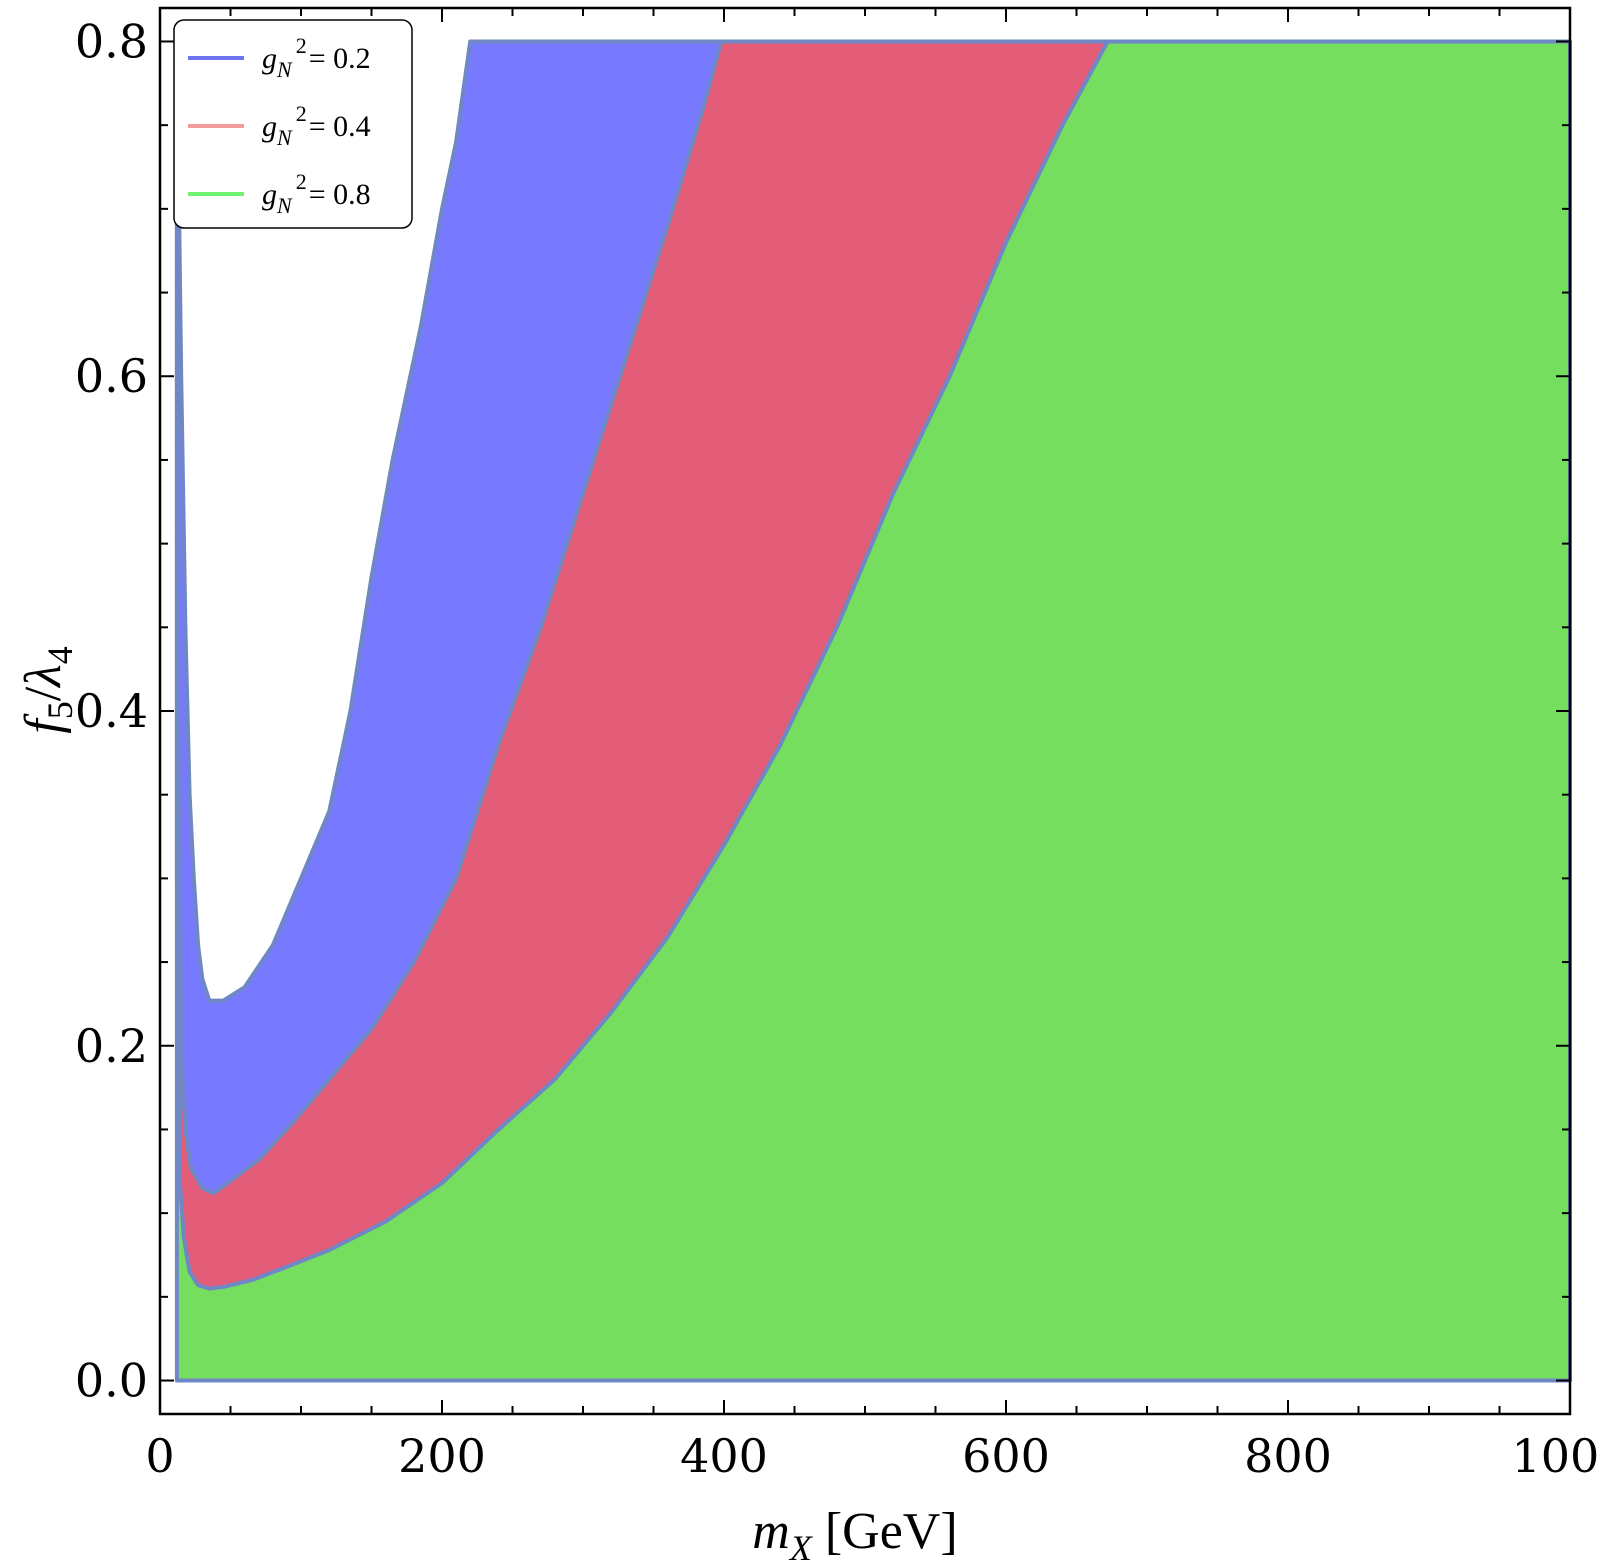  Describe the element at coordinates (724, 1456) in the screenshot. I see `x-tick-label: 400` at that location.